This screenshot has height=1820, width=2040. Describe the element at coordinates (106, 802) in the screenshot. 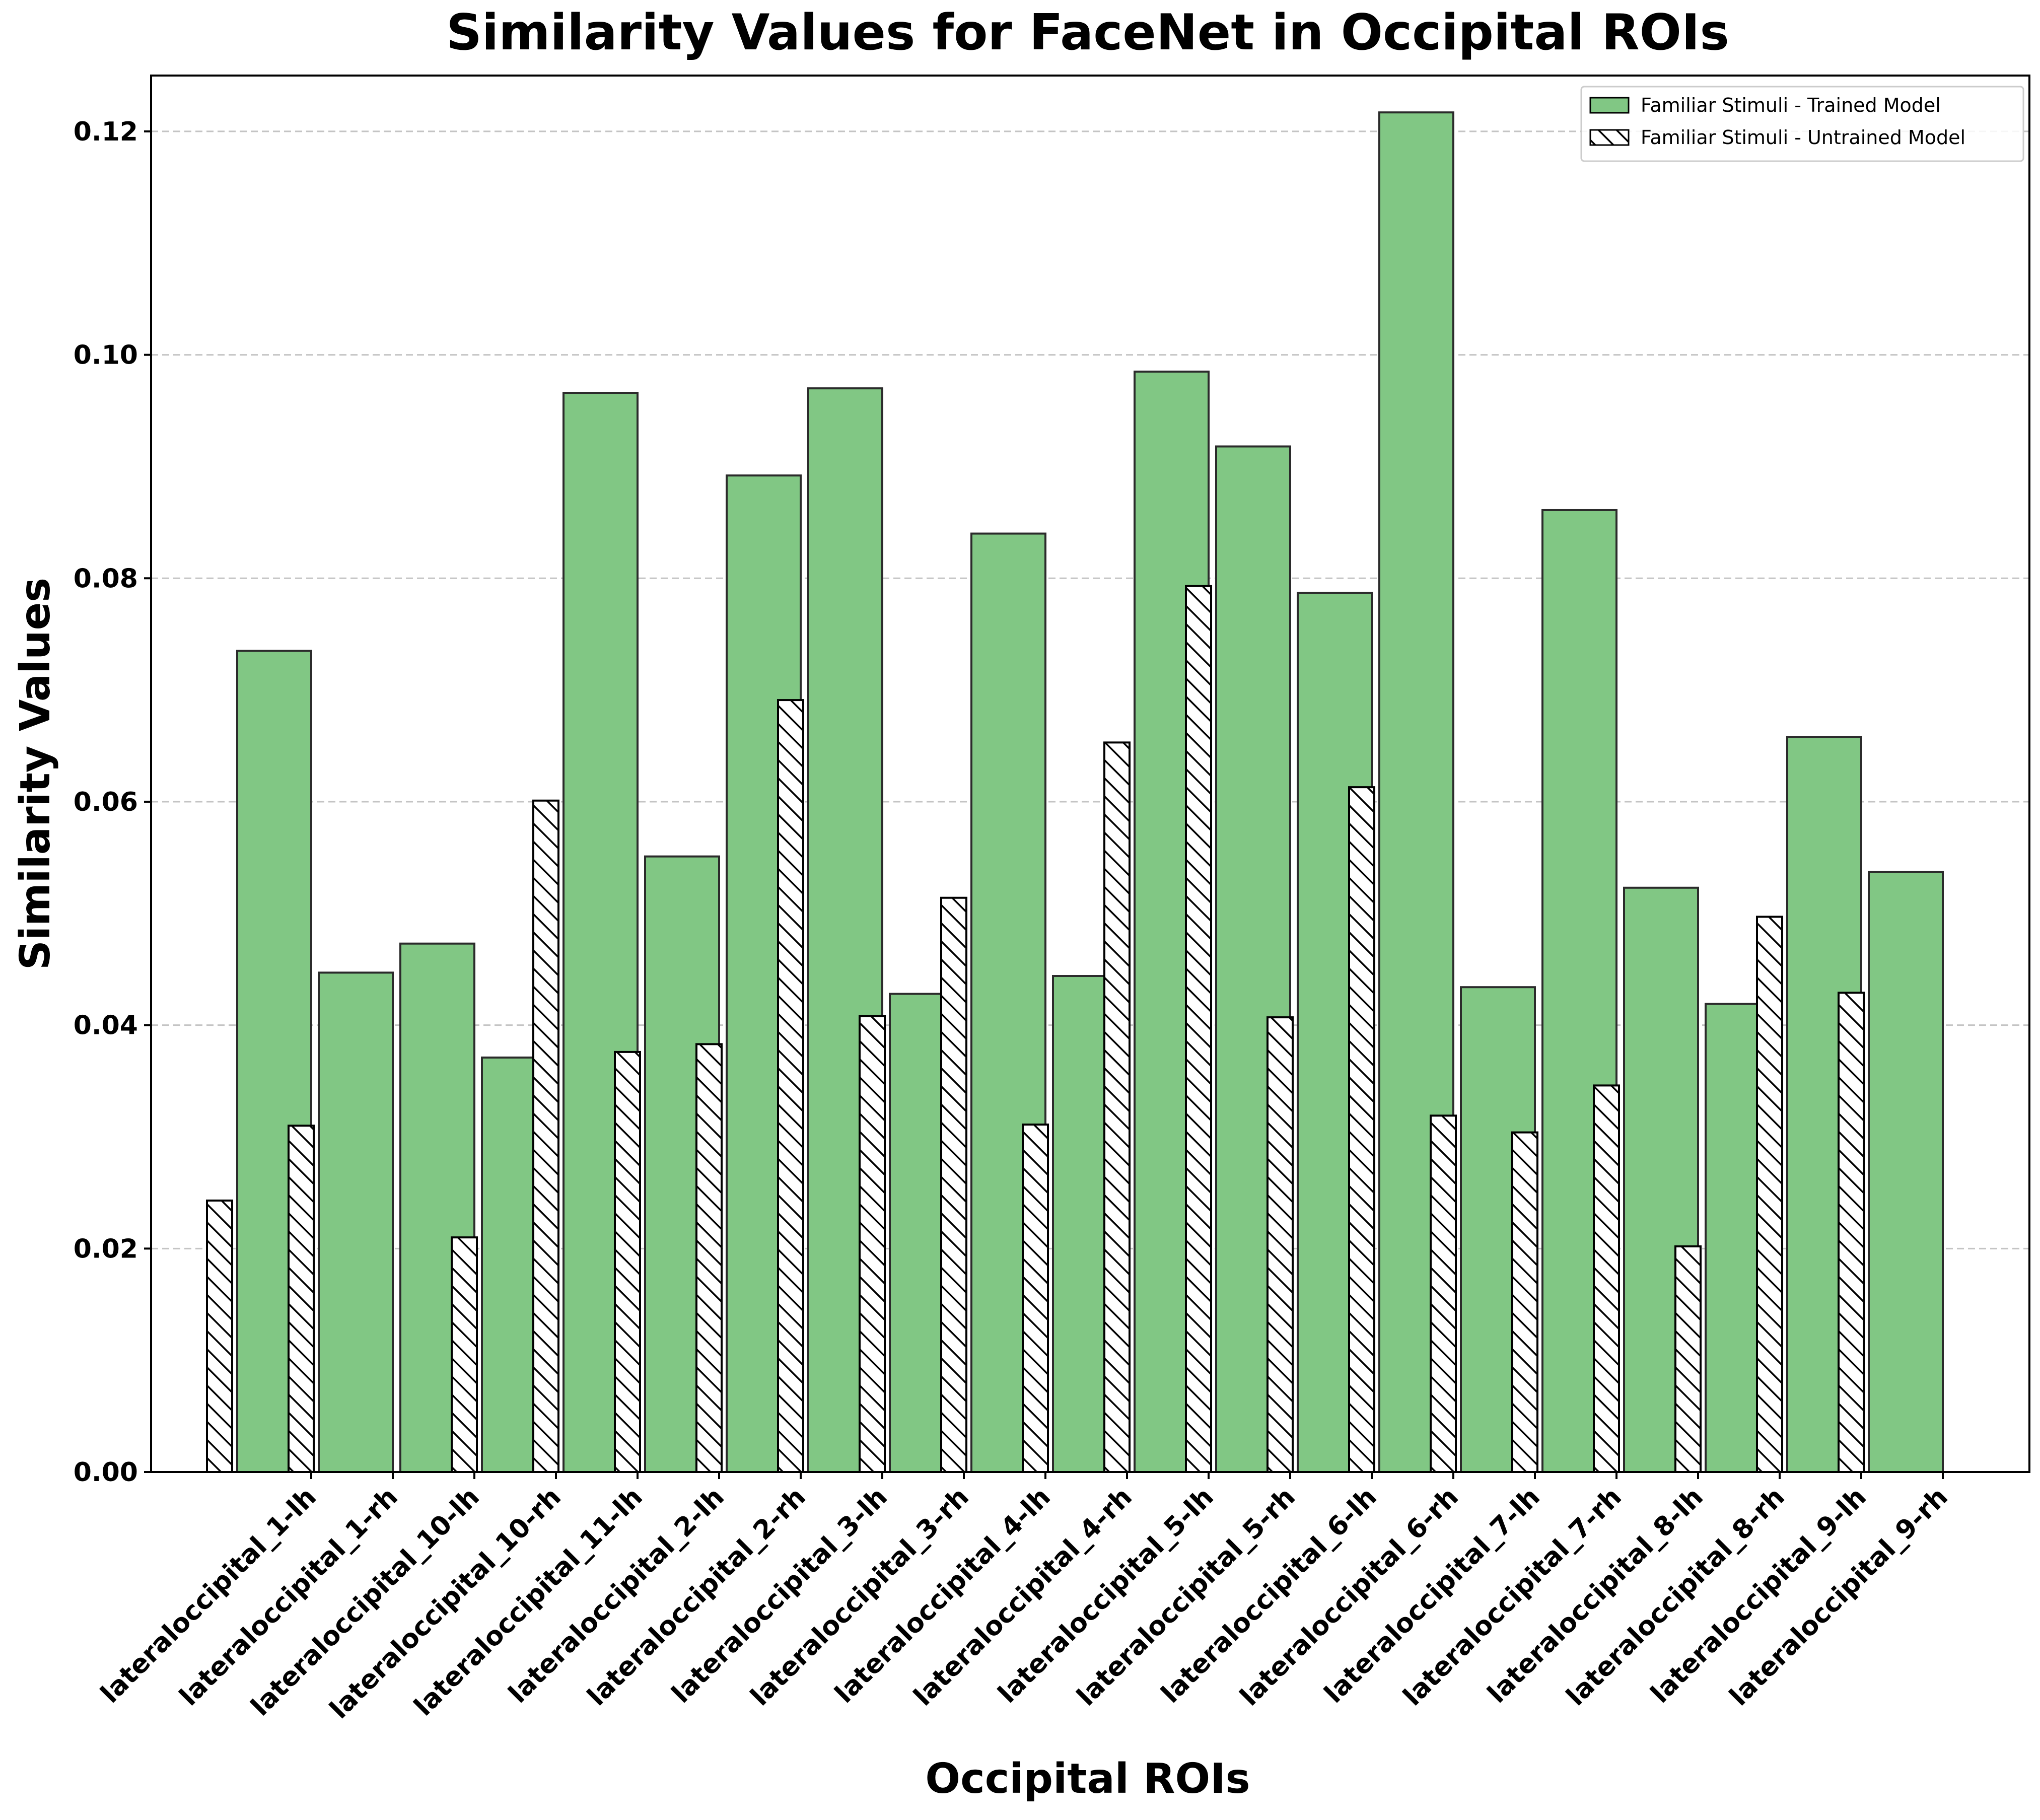

I see `y-tick-label: 0.06` at that location.